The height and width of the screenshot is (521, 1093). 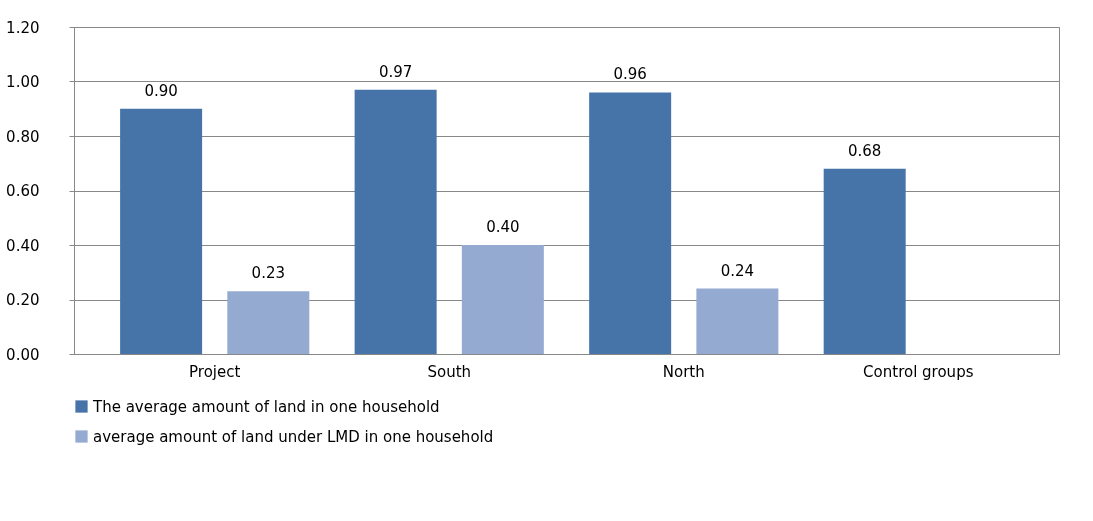 What do you see at coordinates (293, 436) in the screenshot?
I see `legend-label: average amount of land under LMD in one household` at bounding box center [293, 436].